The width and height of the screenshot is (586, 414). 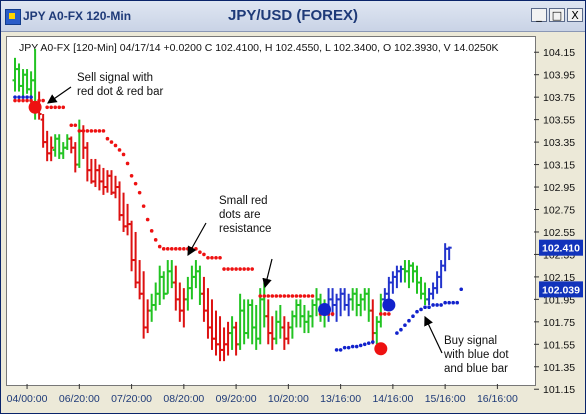 I want to click on close-button: X, so click(x=575, y=15).